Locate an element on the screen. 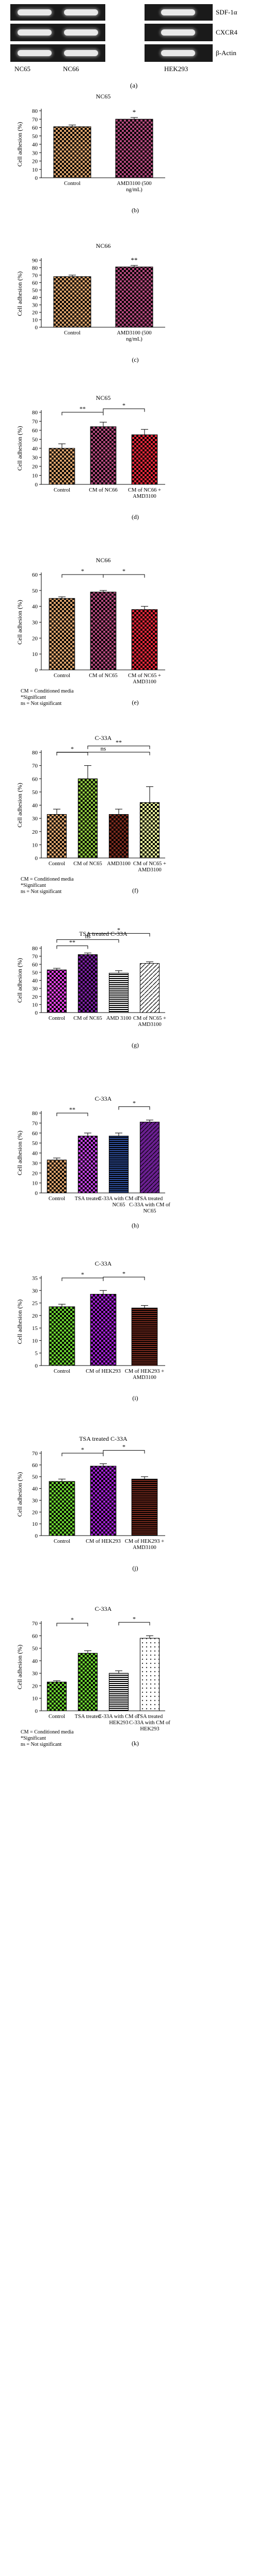 This screenshot has height=2576, width=271. gel-lane-label-hek293: HEK293 is located at coordinates (176, 69).